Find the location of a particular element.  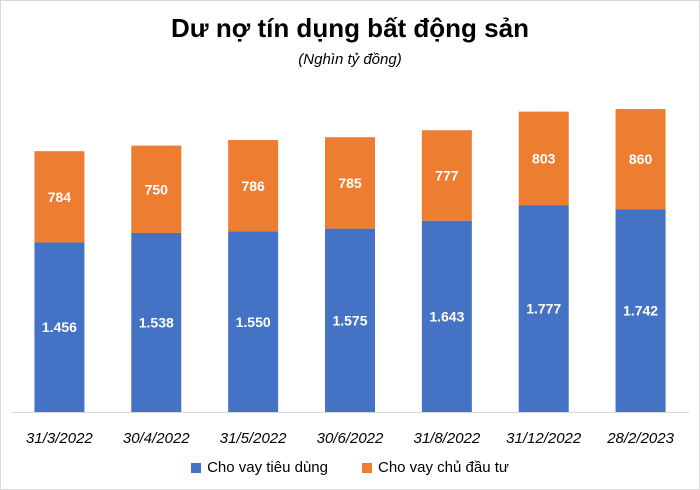

data-label-developer-0: 784 is located at coordinates (60, 197).